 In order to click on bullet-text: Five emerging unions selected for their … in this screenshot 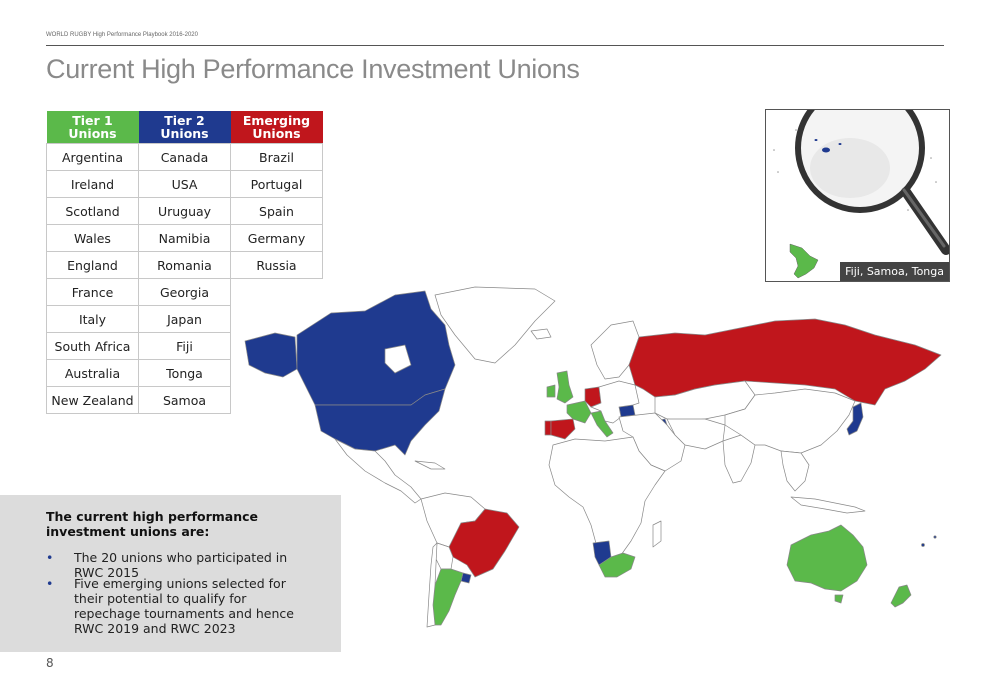, I will do `click(184, 606)`.